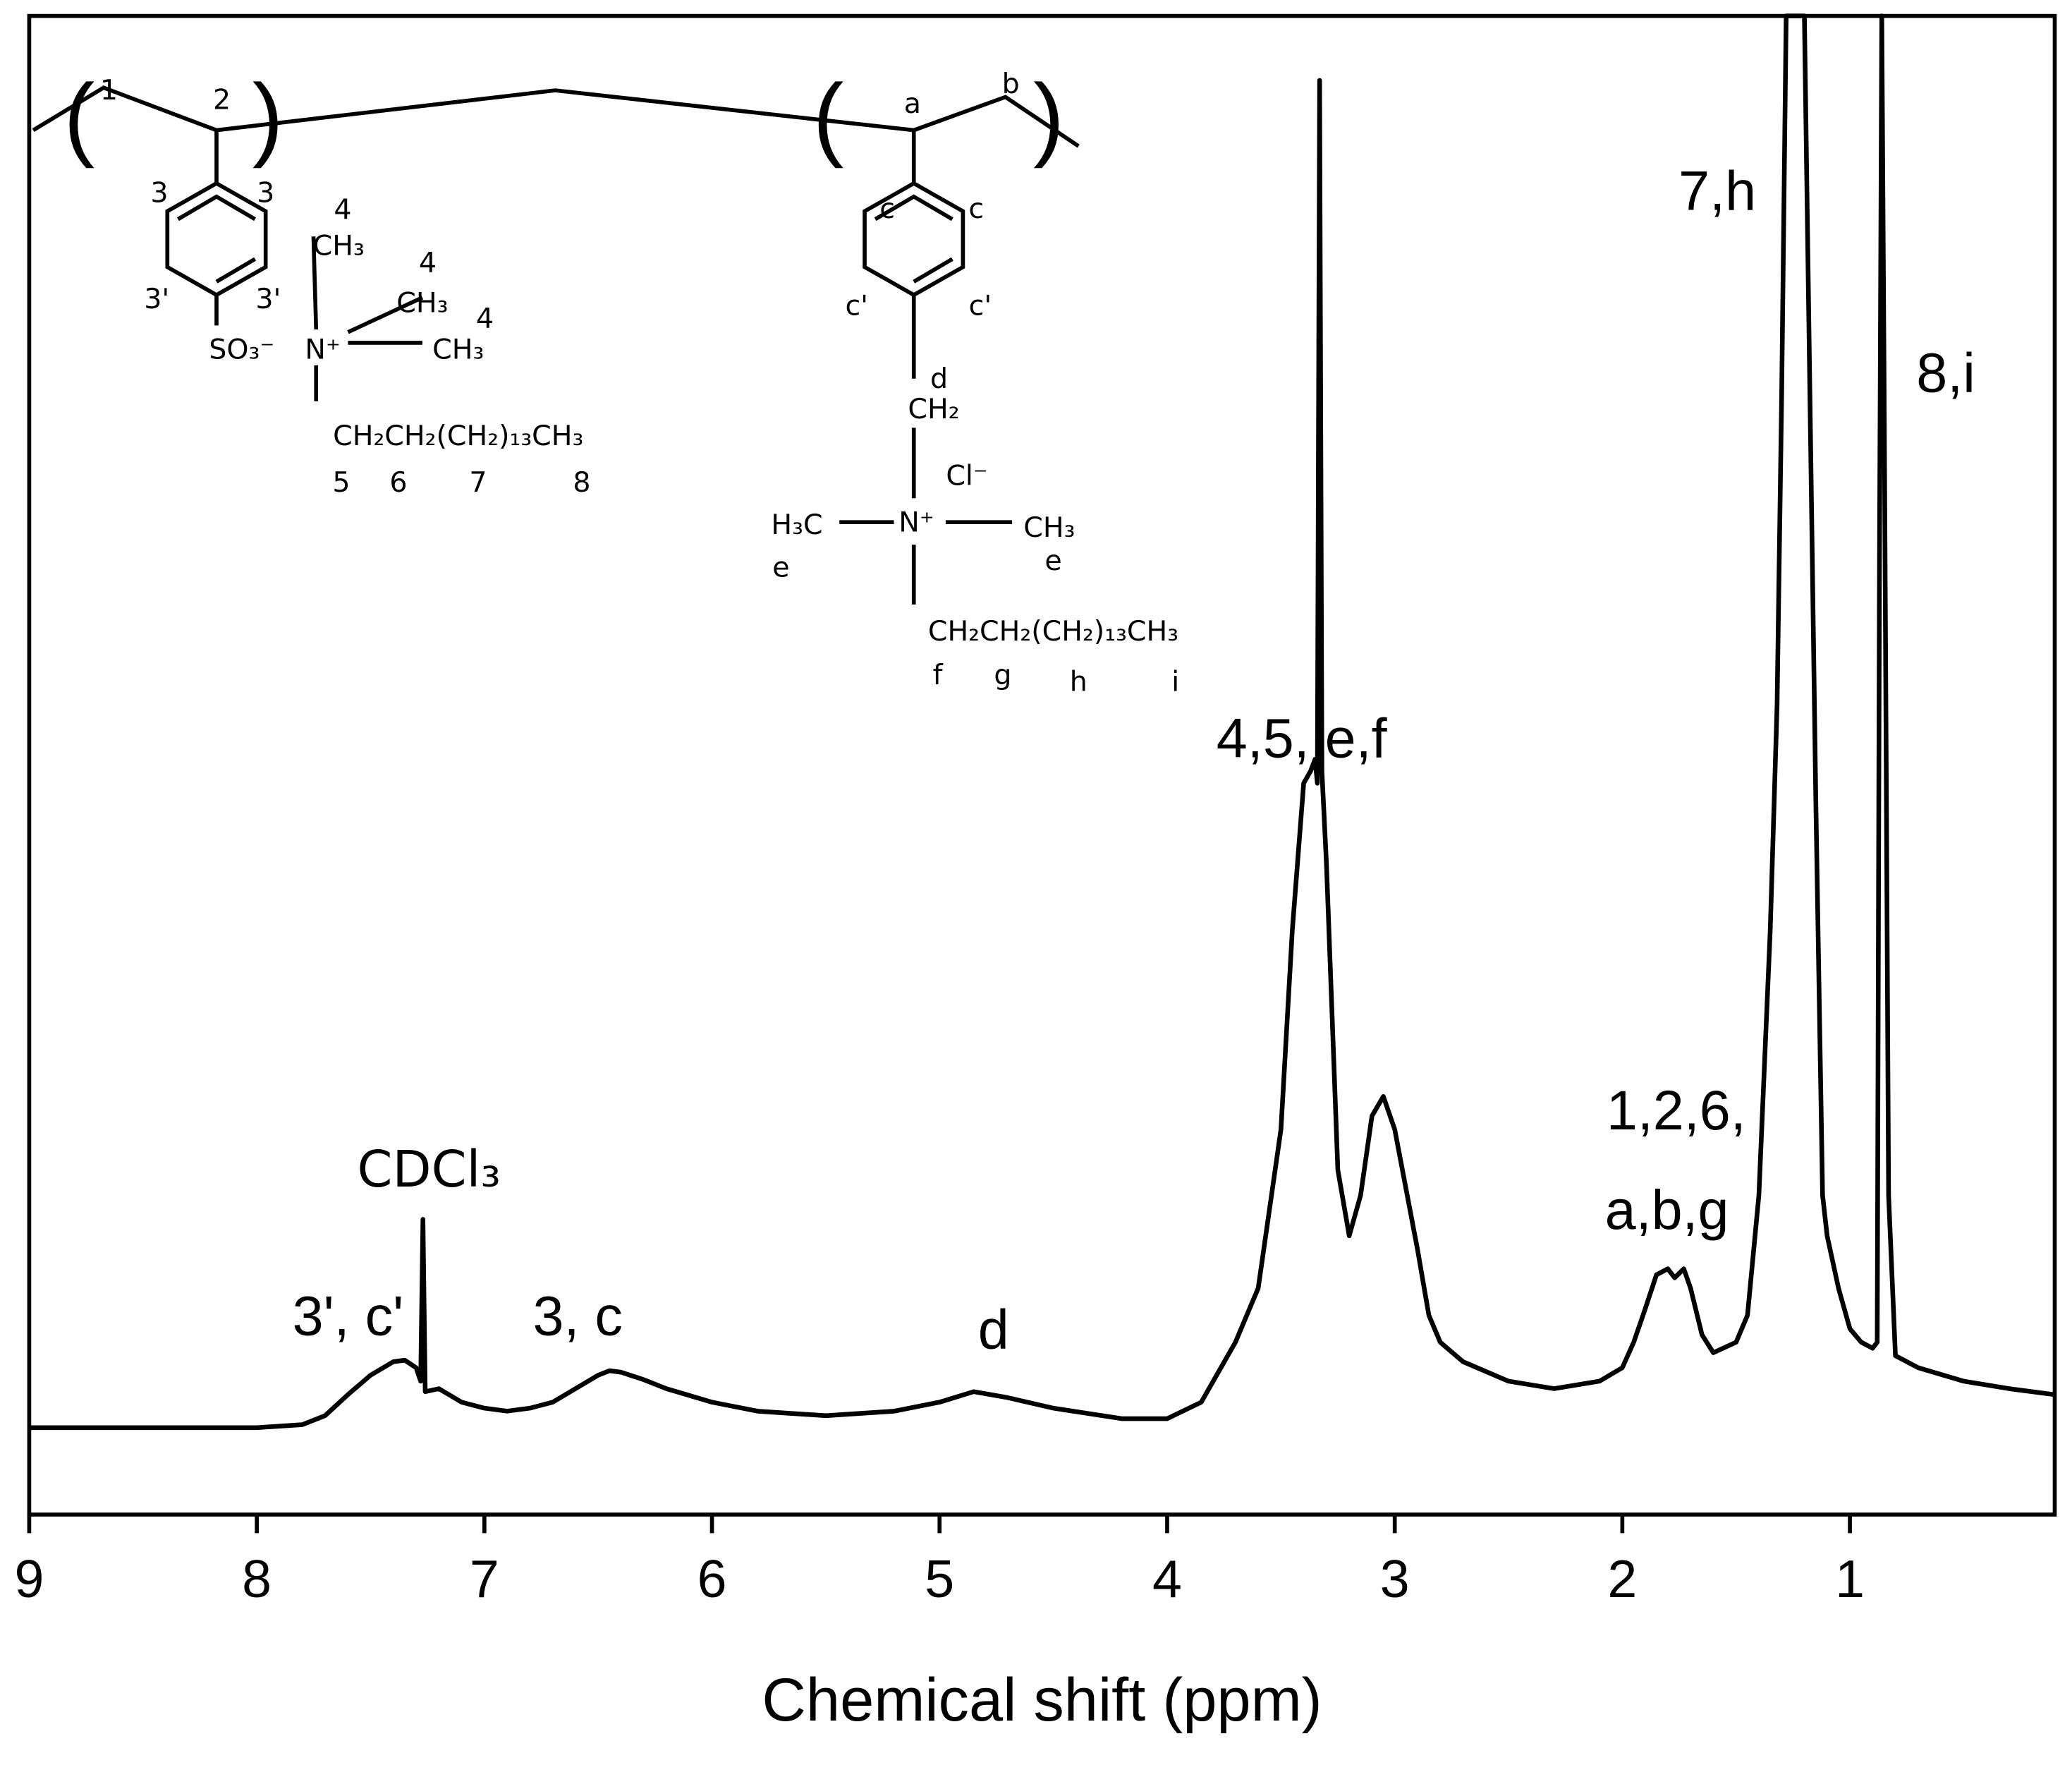 Image resolution: width=2072 pixels, height=1765 pixels. Describe the element at coordinates (109, 90) in the screenshot. I see `structure-label: 1` at that location.